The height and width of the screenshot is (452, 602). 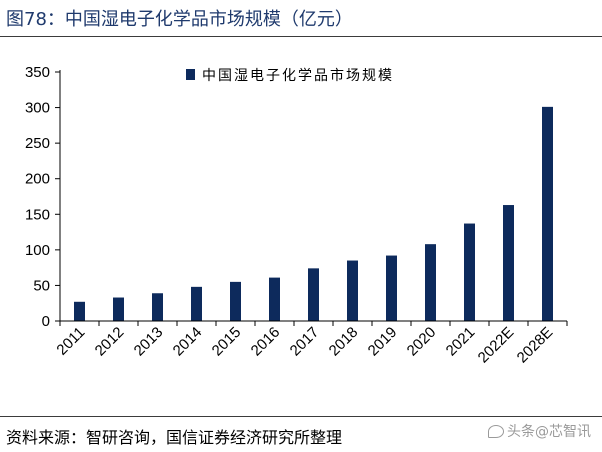 I want to click on bar-2021, so click(x=469, y=272).